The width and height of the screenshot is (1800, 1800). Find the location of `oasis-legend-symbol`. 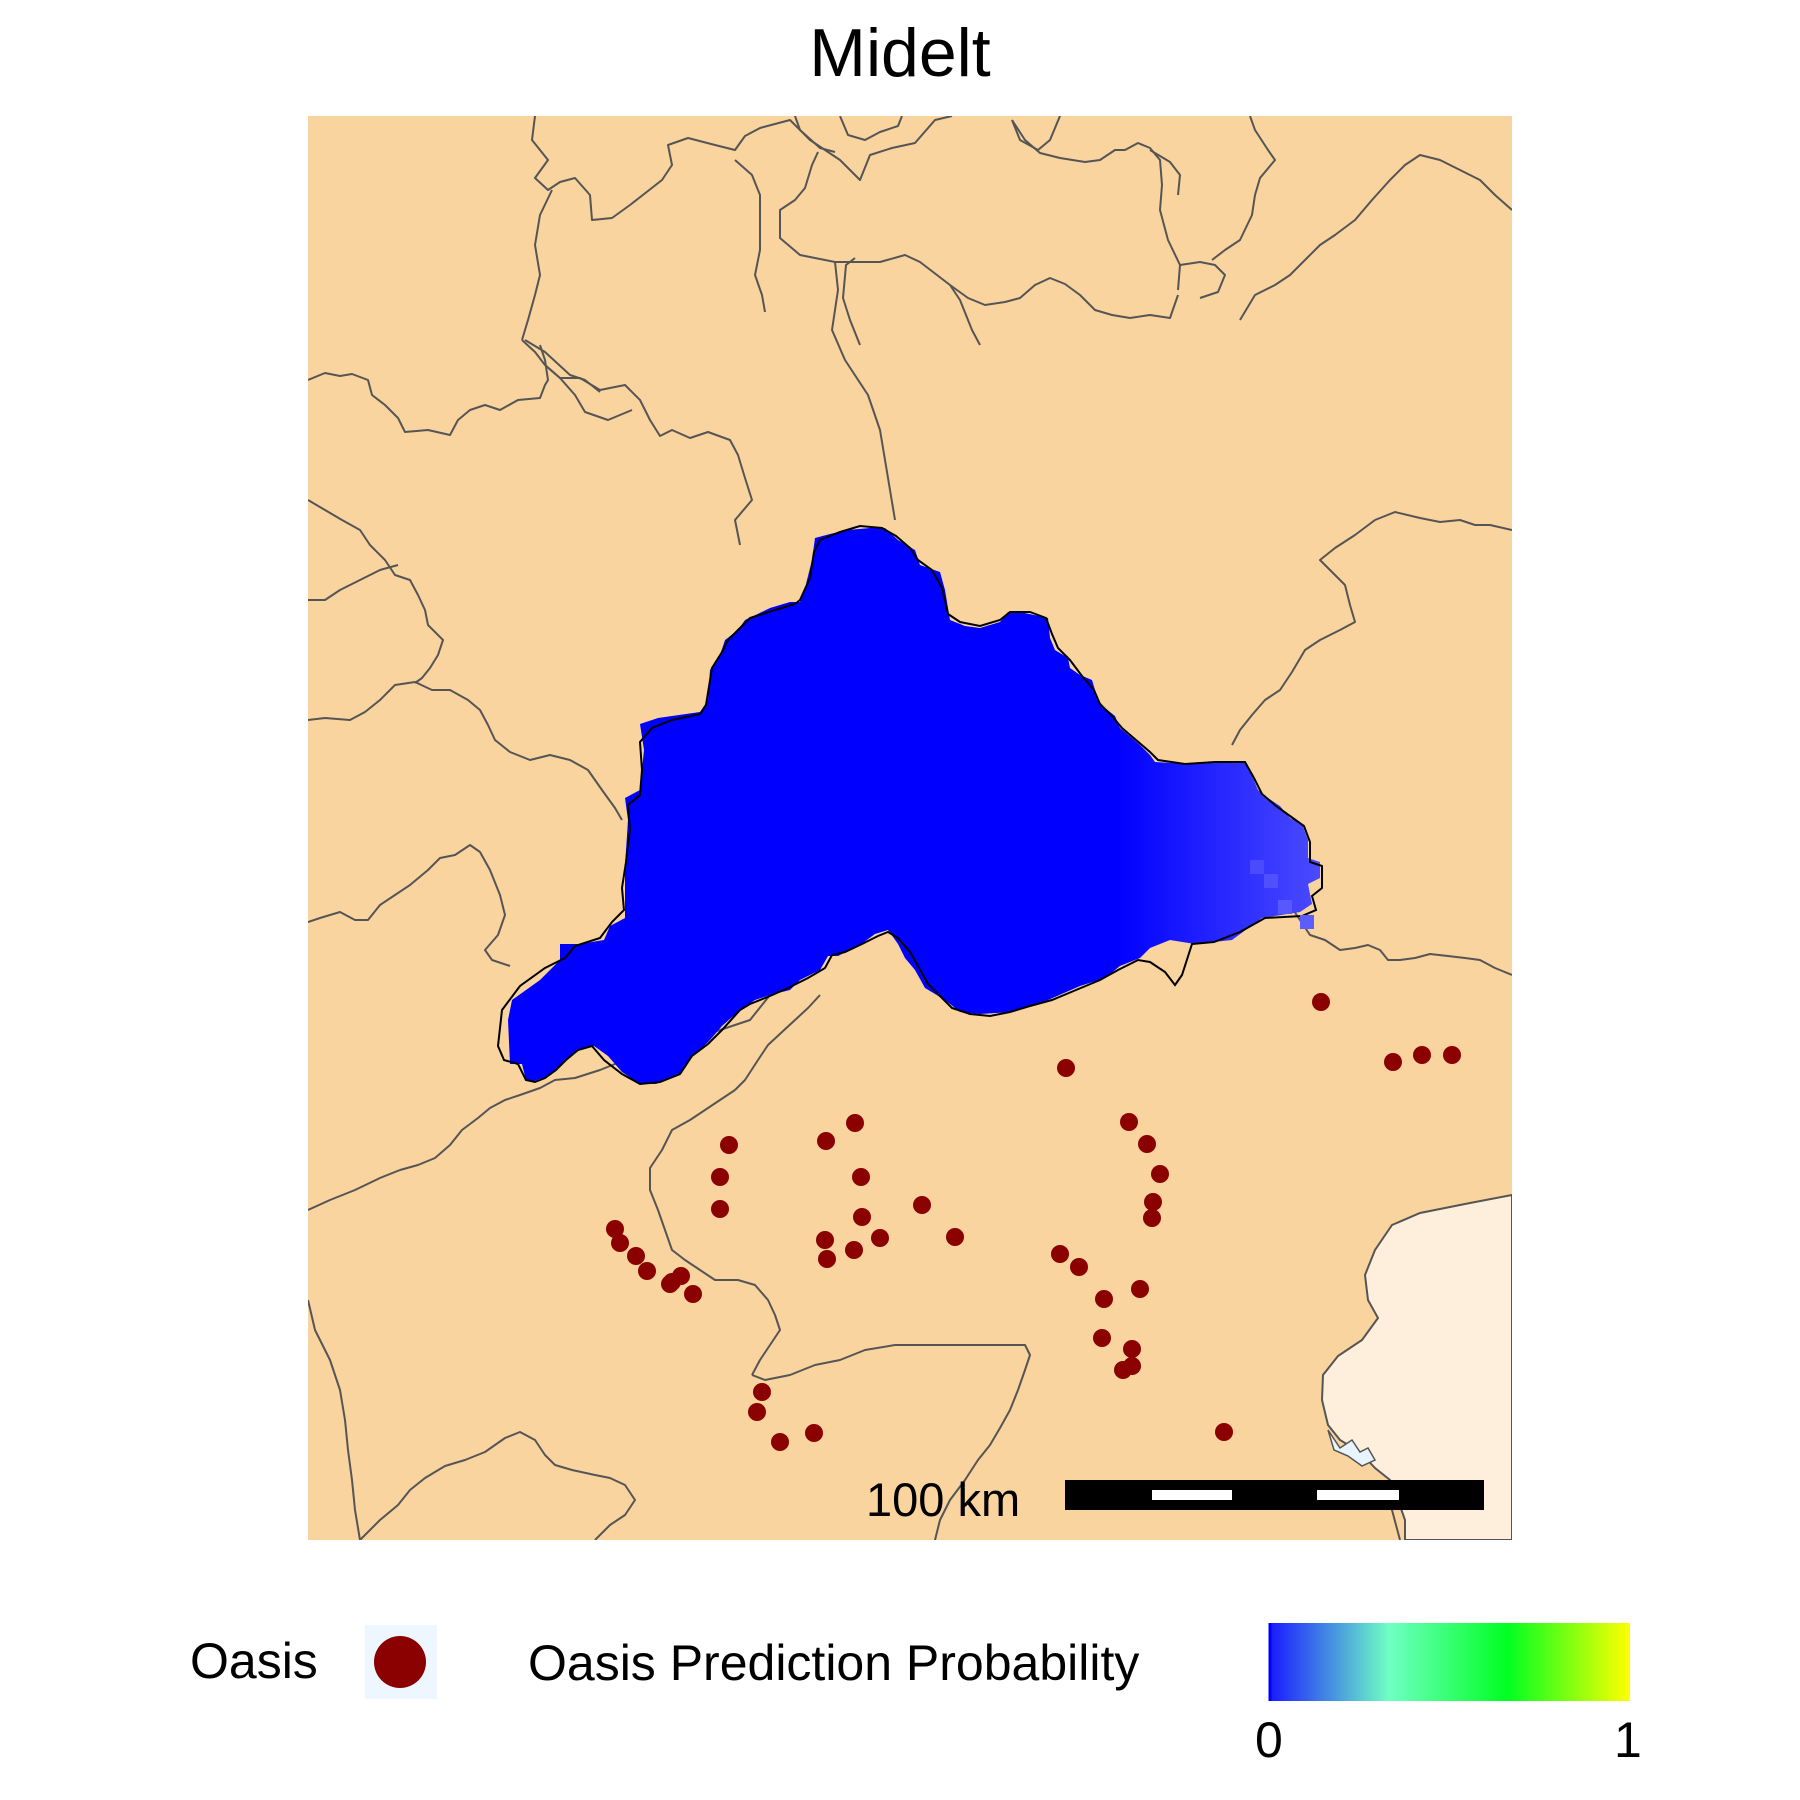

oasis-legend-symbol is located at coordinates (400, 1662).